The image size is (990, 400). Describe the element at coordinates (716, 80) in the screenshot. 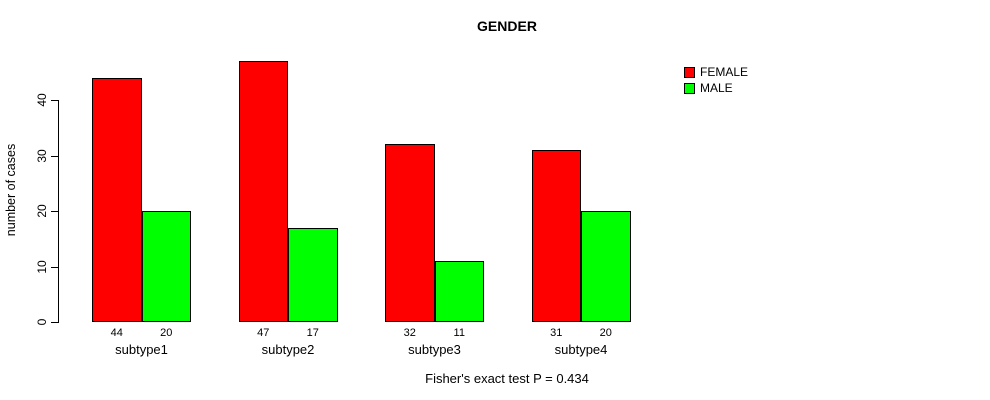

I see `legend: FEMALE MALE` at that location.